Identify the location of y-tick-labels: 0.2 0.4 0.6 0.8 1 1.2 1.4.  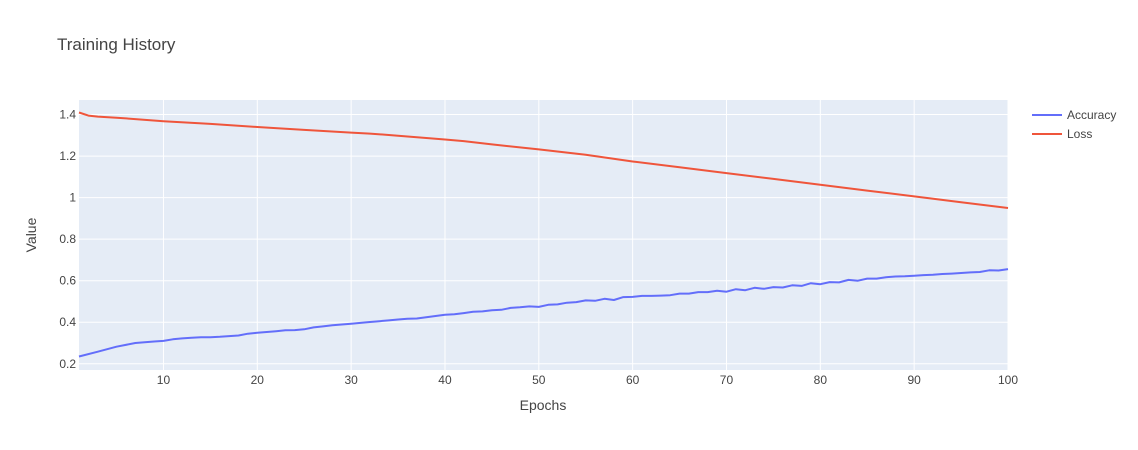
(67, 239).